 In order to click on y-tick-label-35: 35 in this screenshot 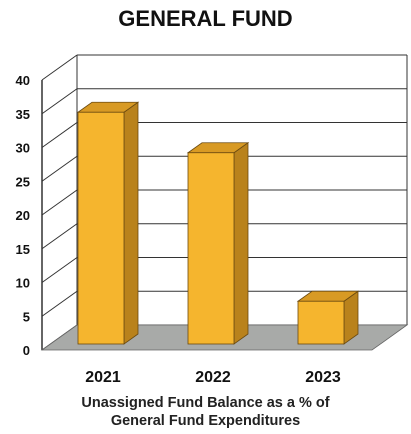, I will do `click(23, 114)`.